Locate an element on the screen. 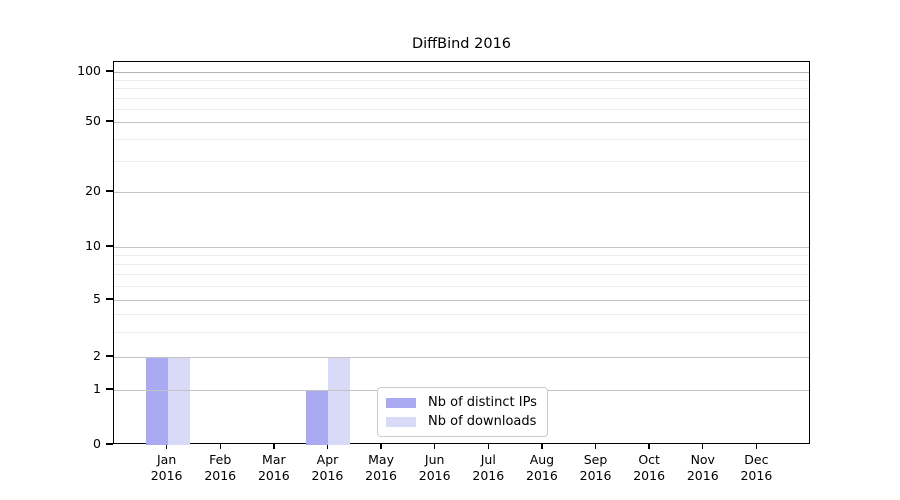  x-tick-label: May 2016 is located at coordinates (381, 467).